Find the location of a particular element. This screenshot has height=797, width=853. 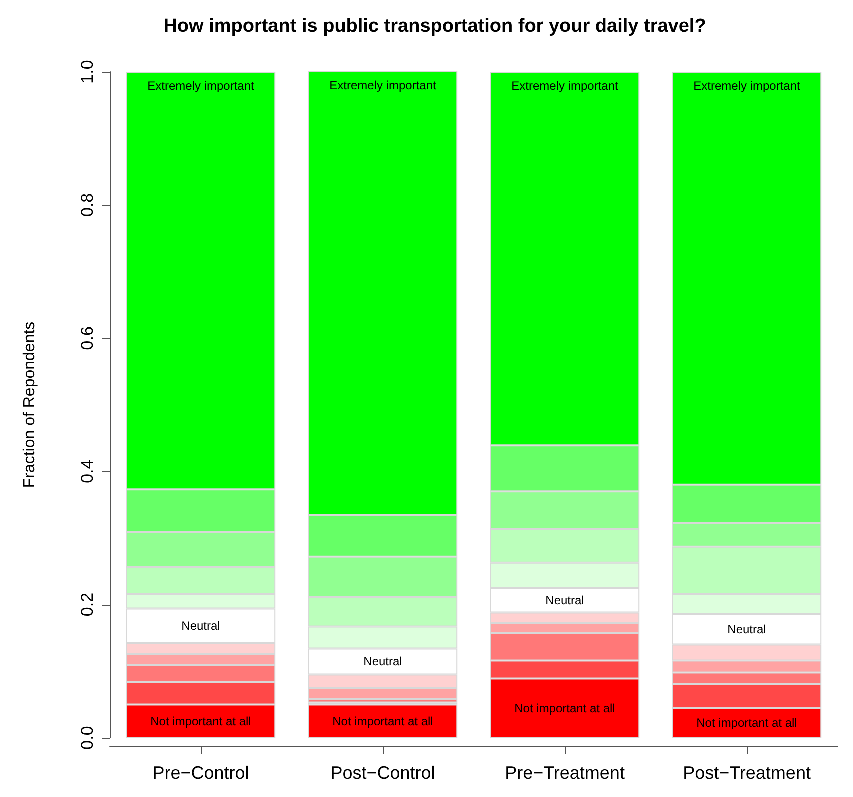

y-tick-label: 0.2 is located at coordinates (87, 604).